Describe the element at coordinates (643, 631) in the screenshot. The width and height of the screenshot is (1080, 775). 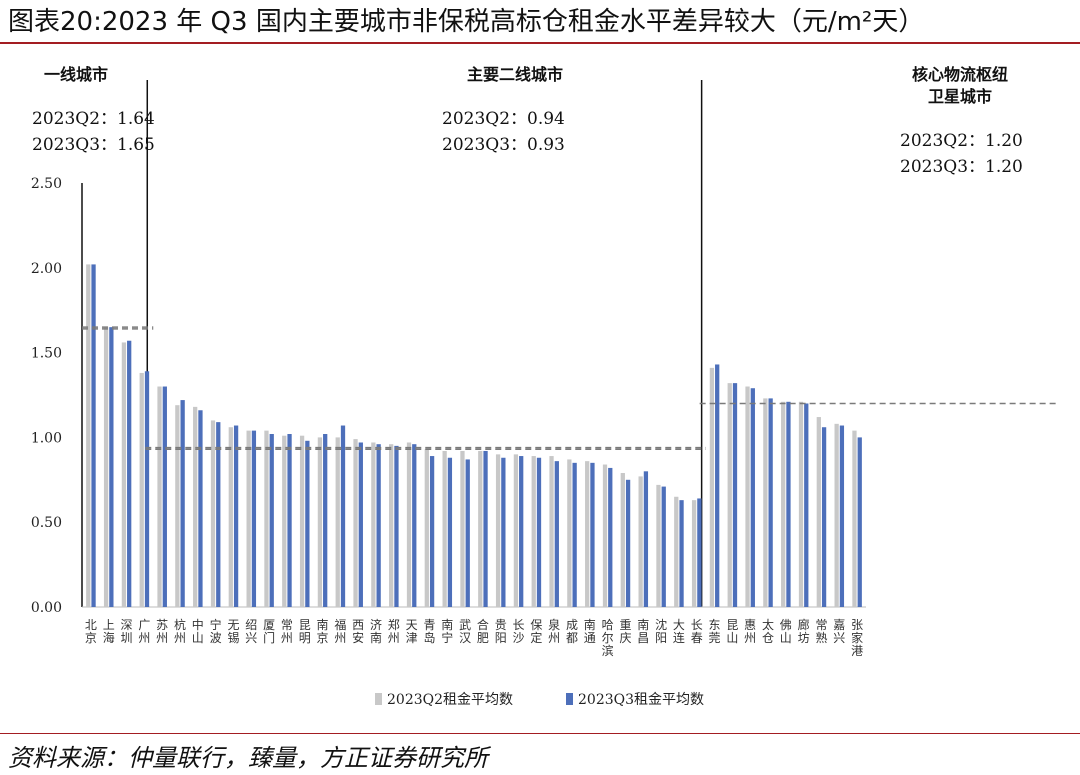
I see `x-category-label: 南昌` at that location.